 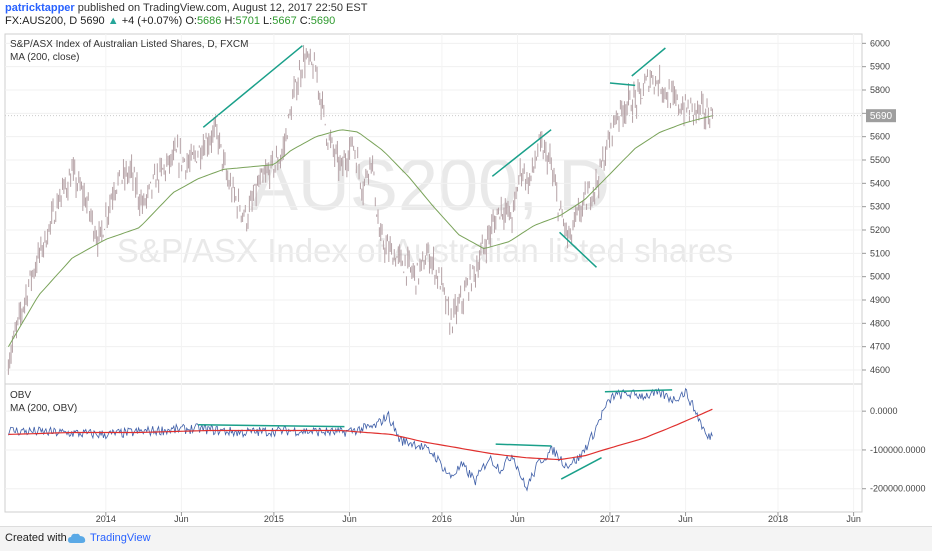 What do you see at coordinates (898, 450) in the screenshot?
I see `obv-tick-label: -100000.0000` at bounding box center [898, 450].